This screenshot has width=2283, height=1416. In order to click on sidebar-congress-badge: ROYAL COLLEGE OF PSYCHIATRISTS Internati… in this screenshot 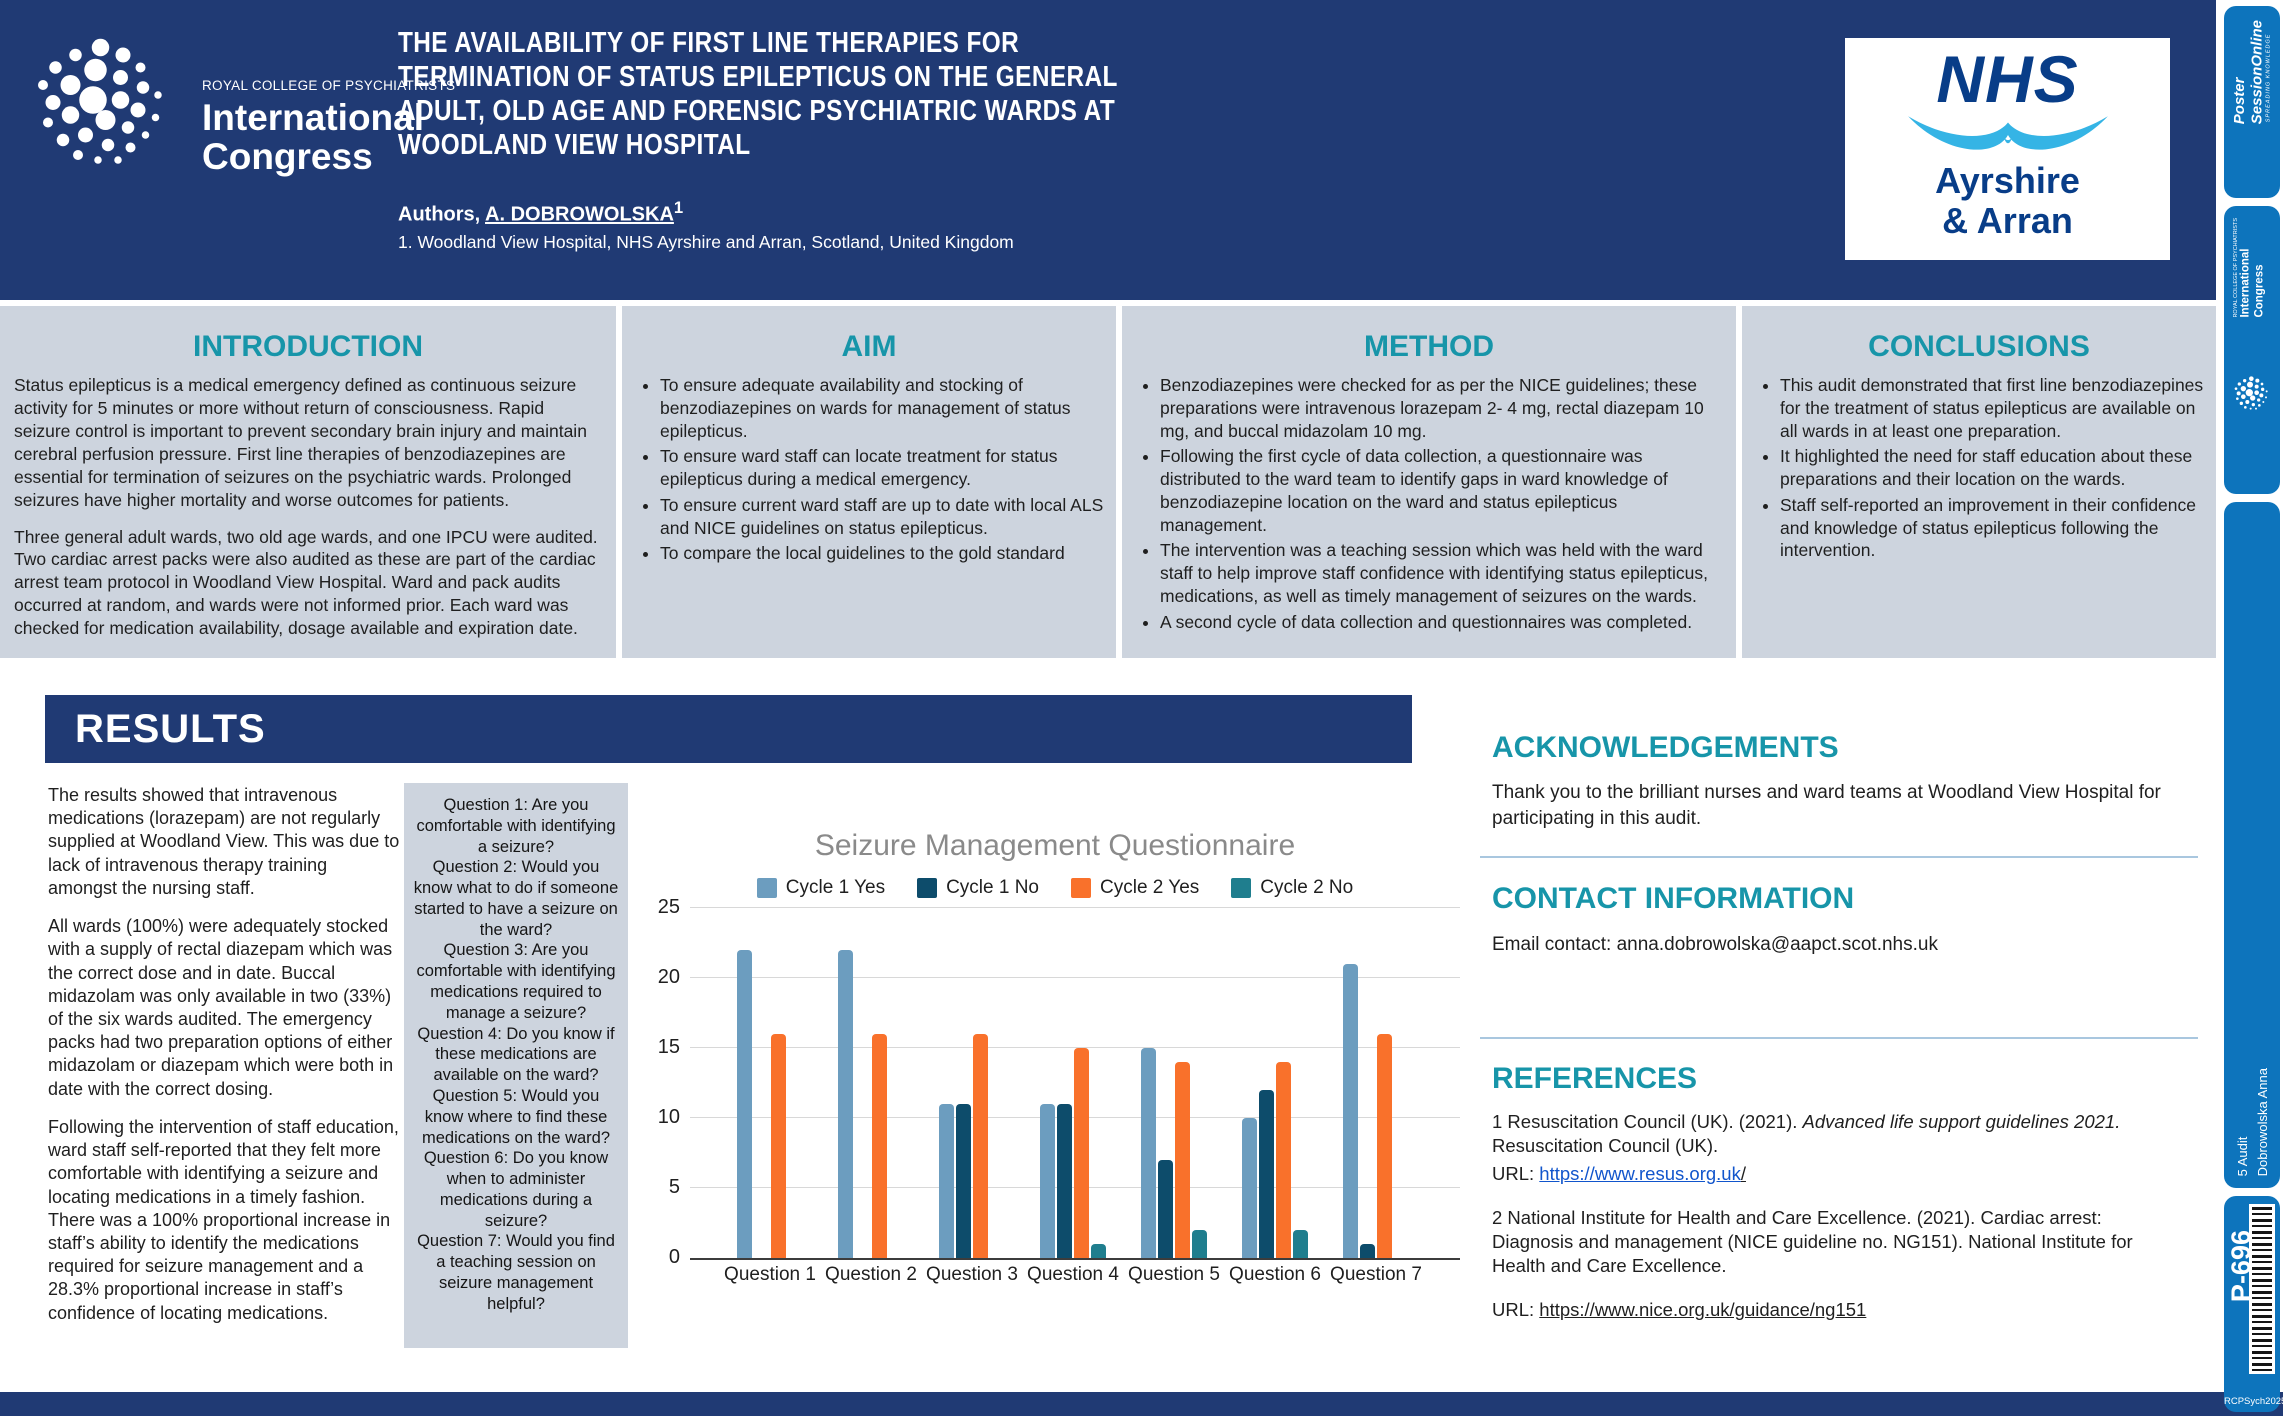, I will do `click(2252, 350)`.